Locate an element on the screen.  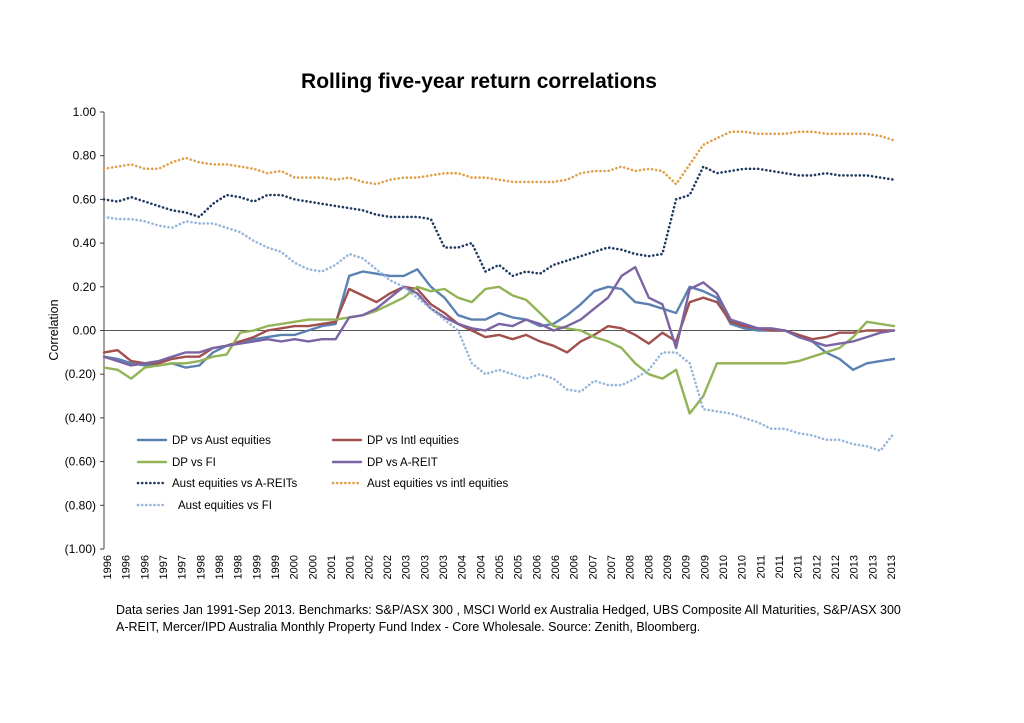
y-tick-label: (0.80) is located at coordinates (80, 505).